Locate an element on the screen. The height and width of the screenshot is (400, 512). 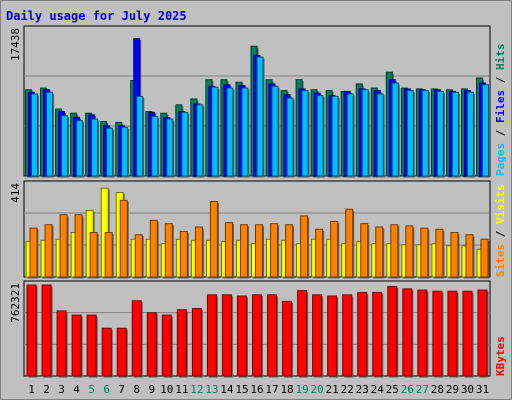
x-tick-label: 3 is located at coordinates (61, 389).